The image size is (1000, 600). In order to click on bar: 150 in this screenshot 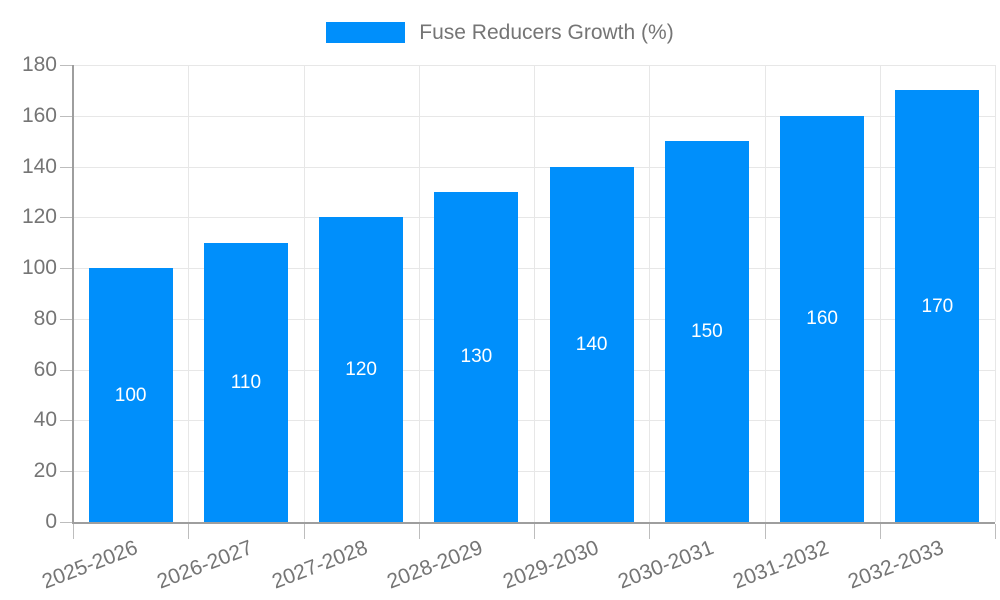, I will do `click(706, 331)`.